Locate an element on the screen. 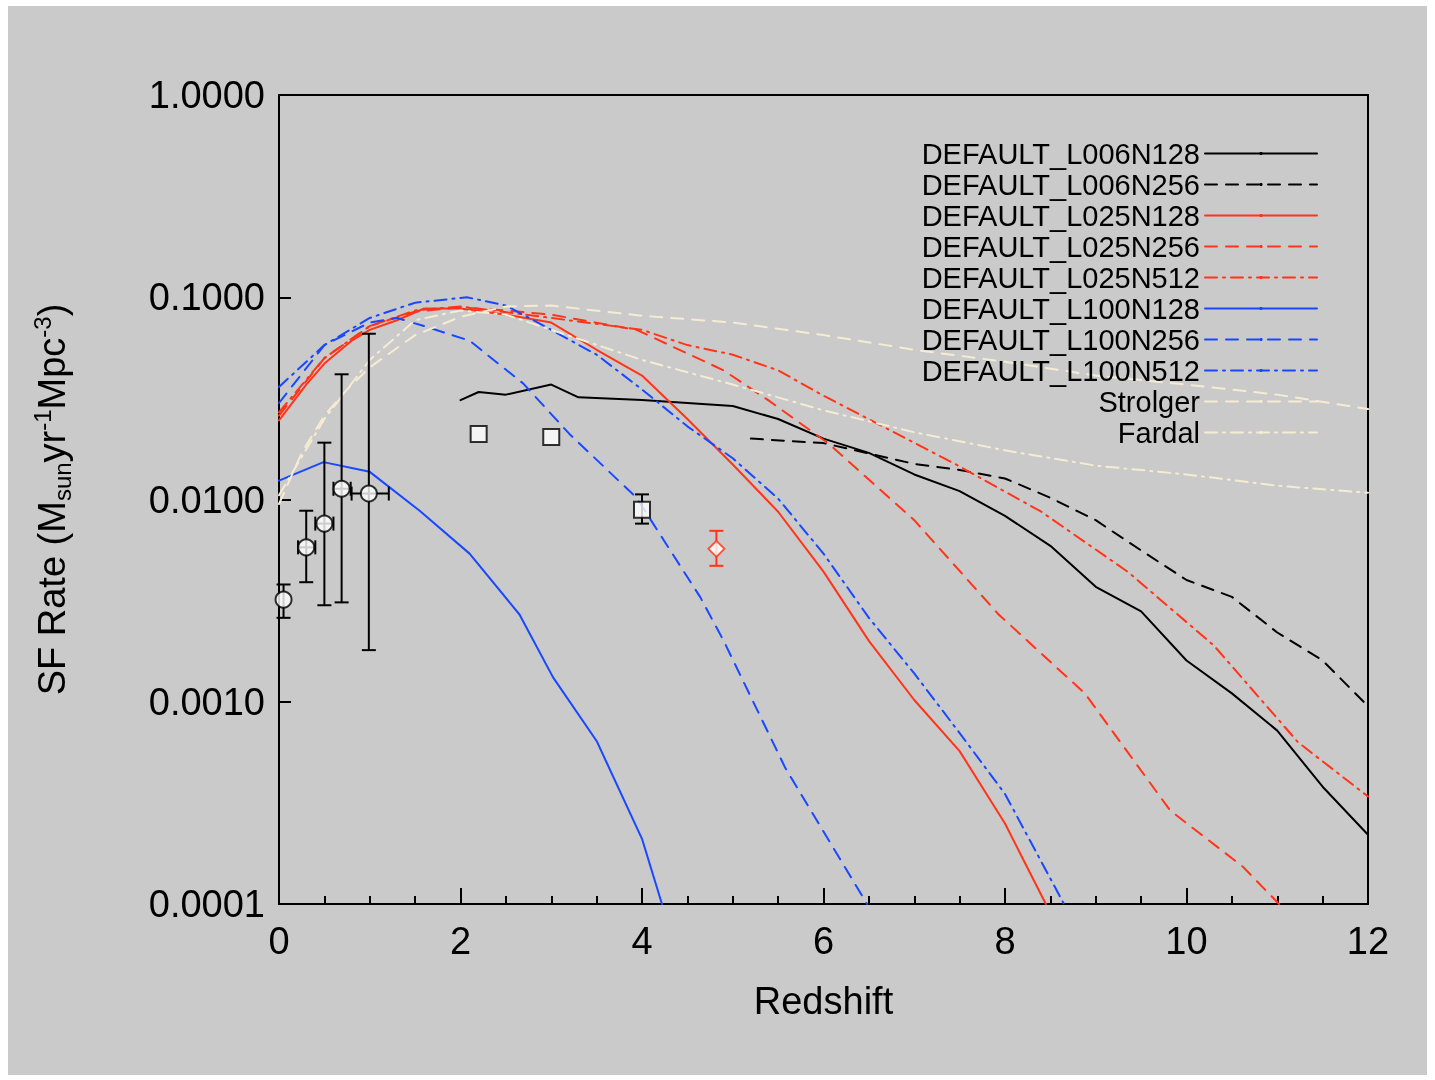 Image resolution: width=1435 pixels, height=1080 pixels. legend-label: Strolger is located at coordinates (1149, 401).